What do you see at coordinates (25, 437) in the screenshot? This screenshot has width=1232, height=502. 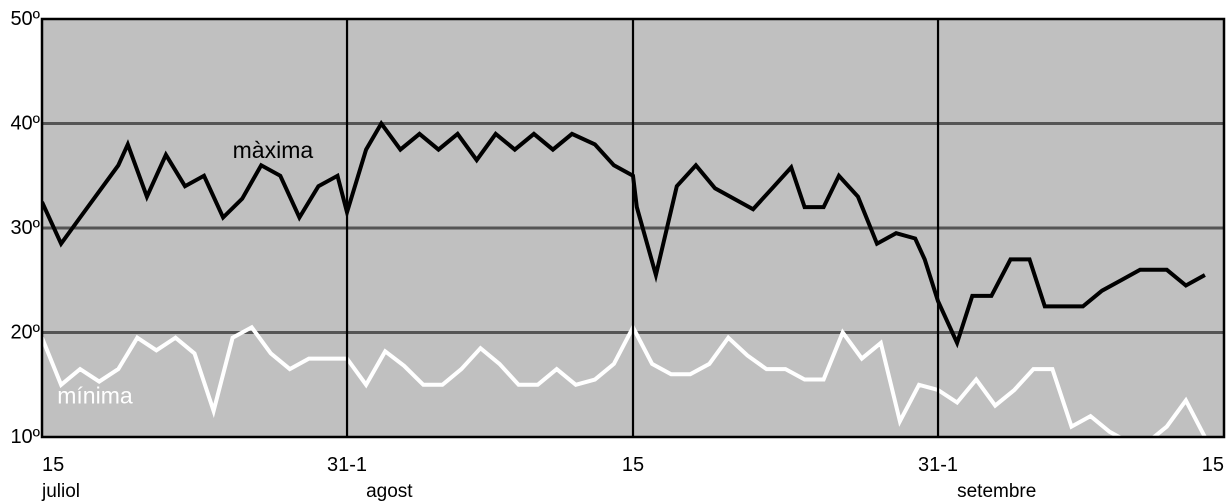 I see `y-tick-label: 10º` at bounding box center [25, 437].